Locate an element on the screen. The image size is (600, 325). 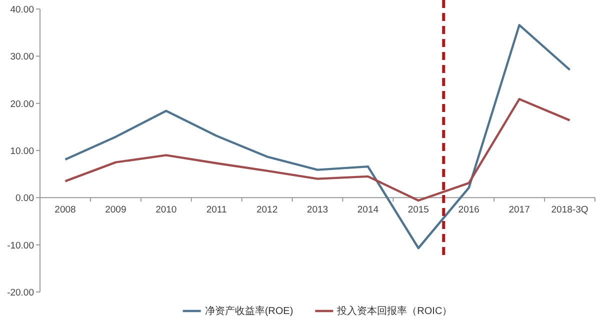
x-tick-label: 2009 is located at coordinates (115, 210).